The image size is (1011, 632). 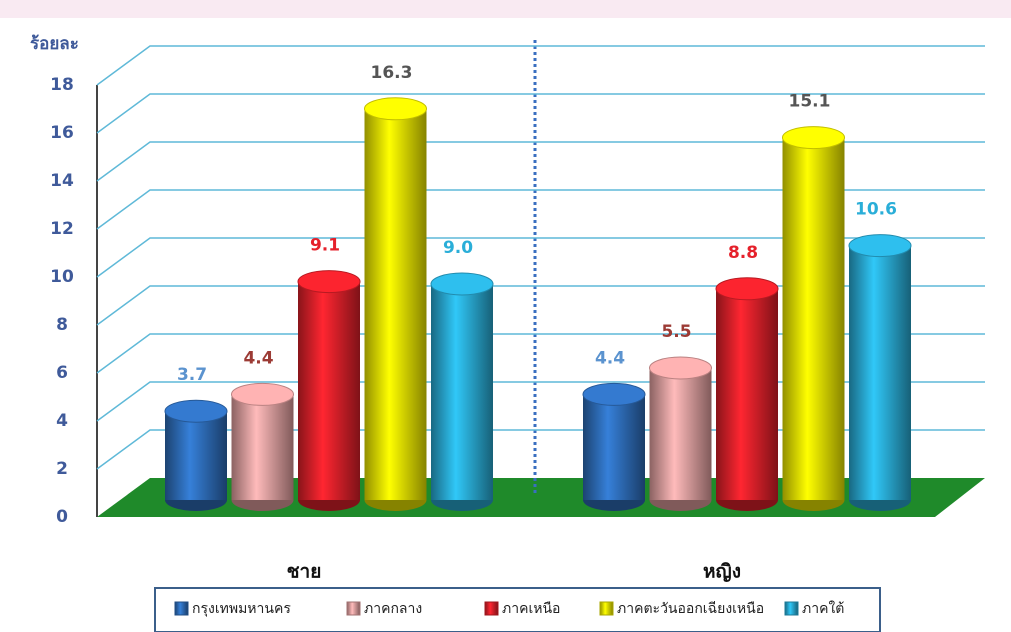 I want to click on data-label: 16.3, so click(x=392, y=73).